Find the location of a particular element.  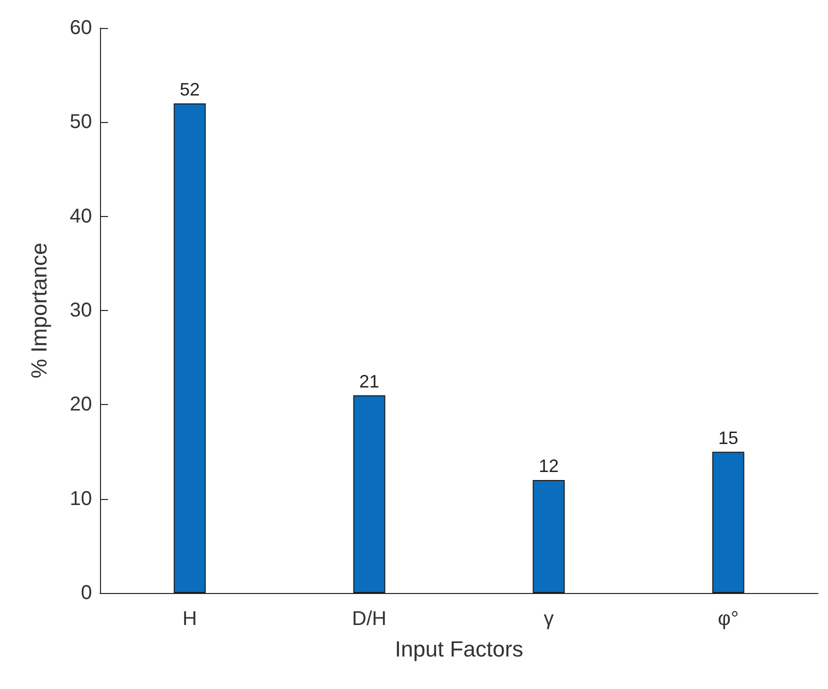

y-tick-label: 30 is located at coordinates (81, 311).